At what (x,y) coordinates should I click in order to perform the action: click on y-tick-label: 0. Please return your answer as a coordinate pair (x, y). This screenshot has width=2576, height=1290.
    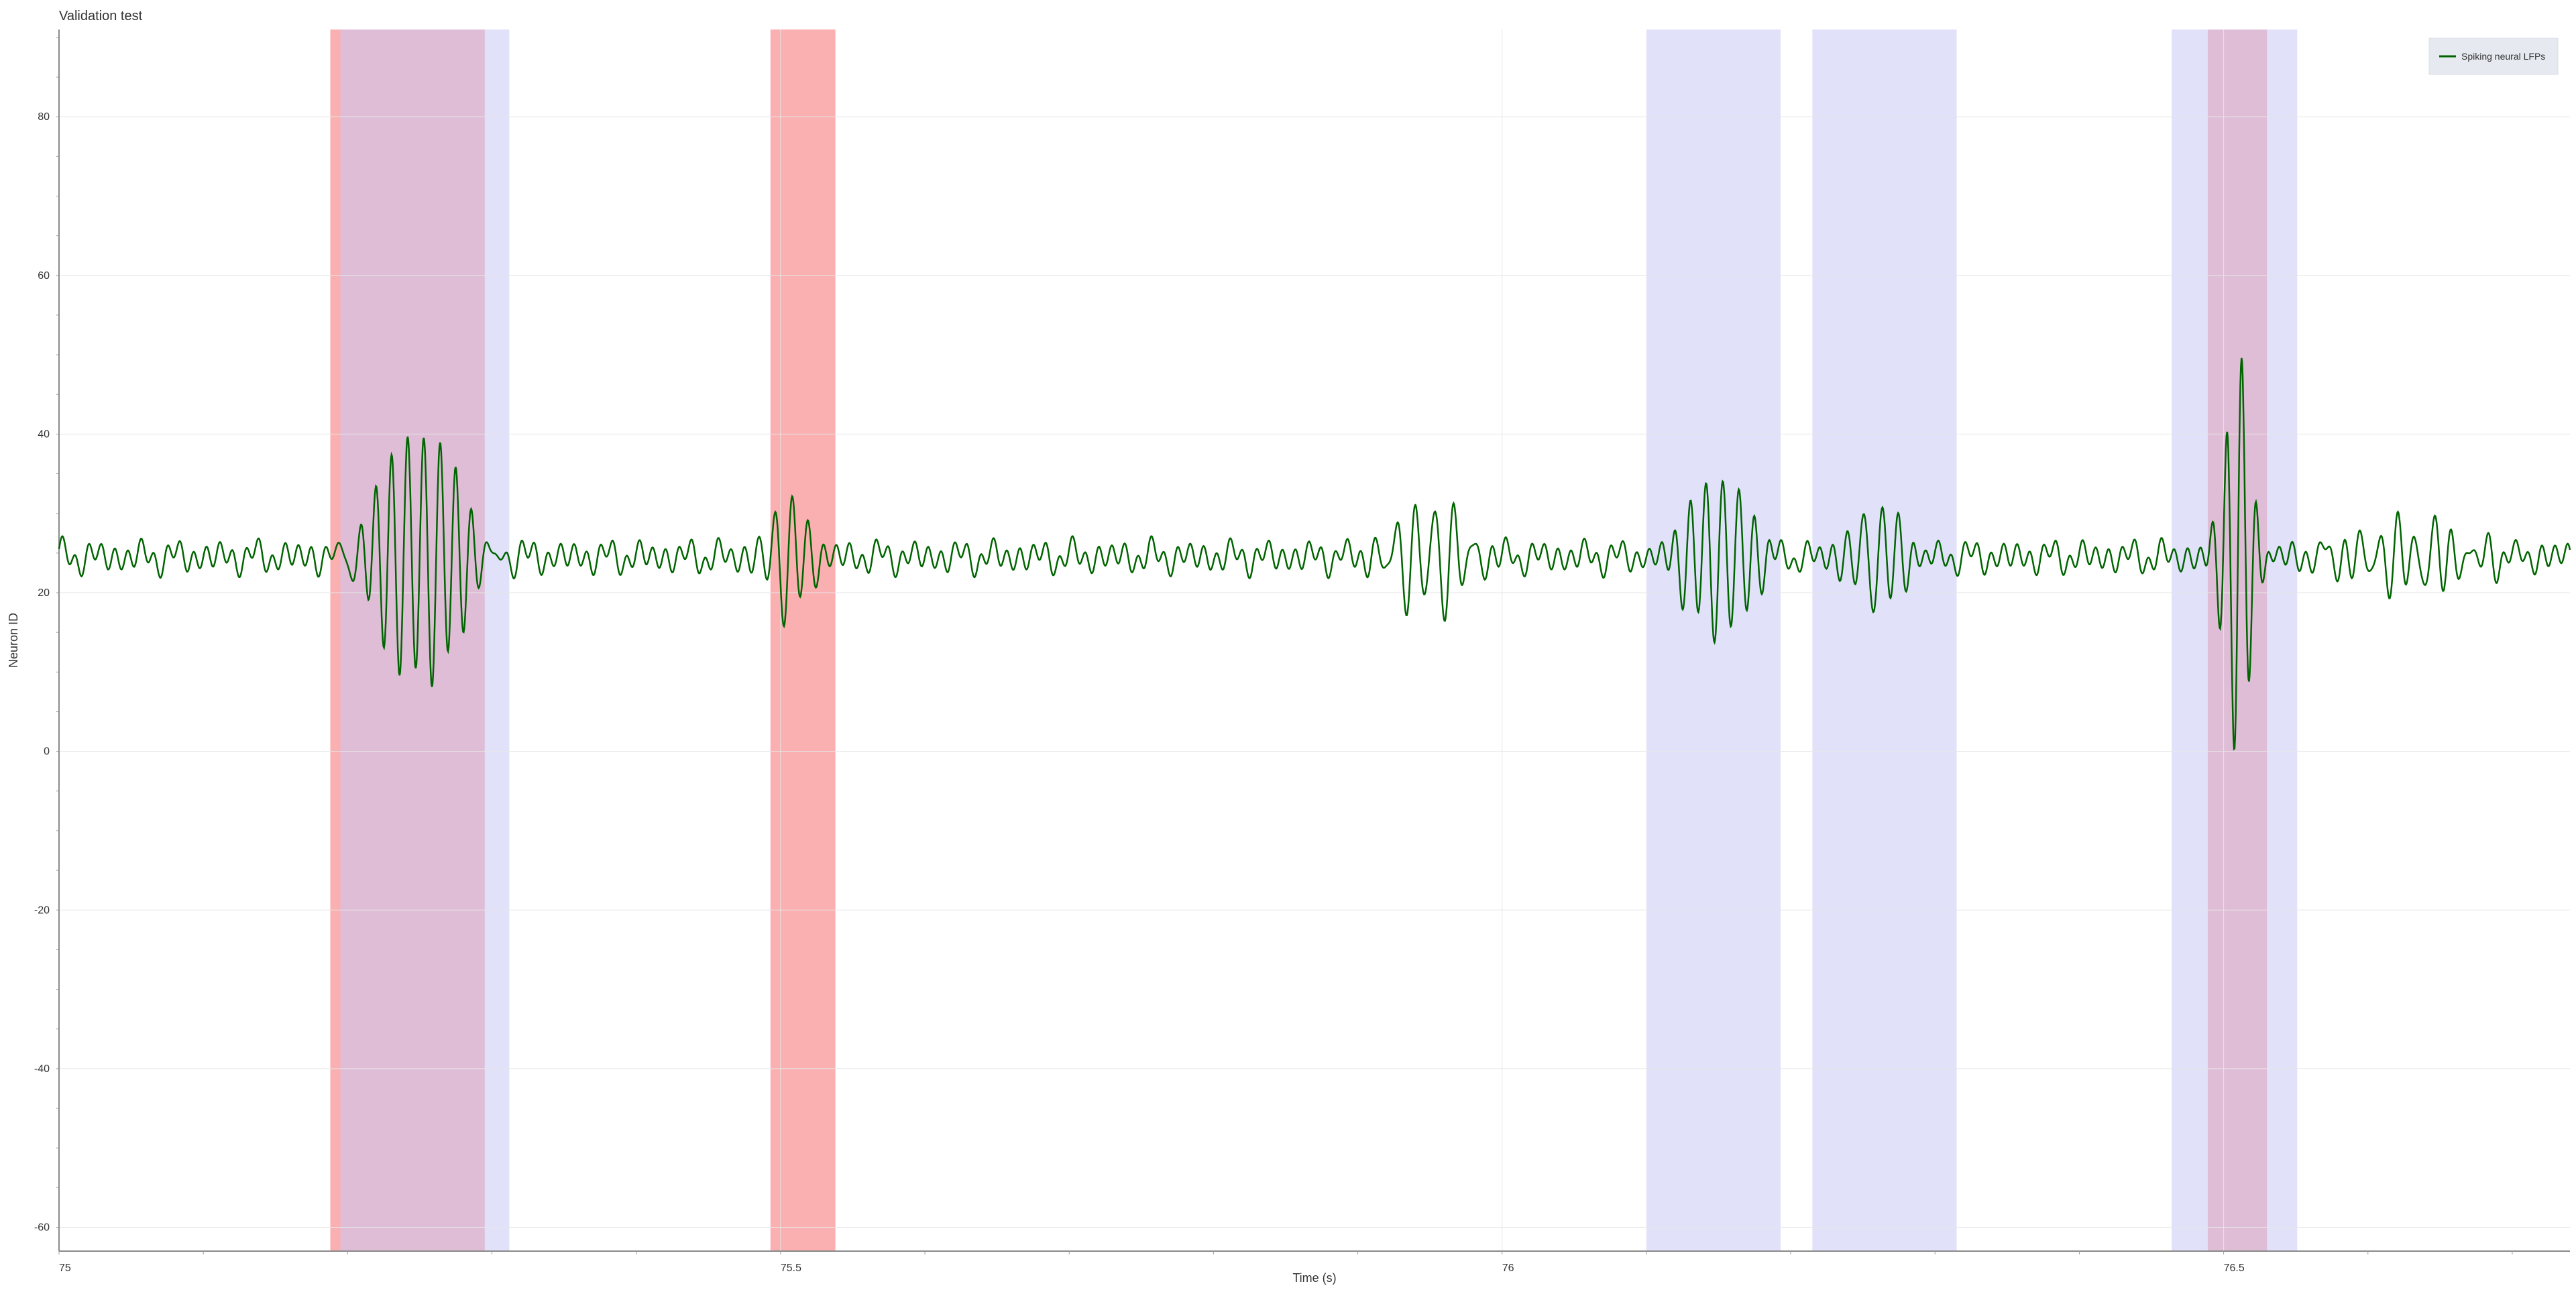
    Looking at the image, I should click on (47, 752).